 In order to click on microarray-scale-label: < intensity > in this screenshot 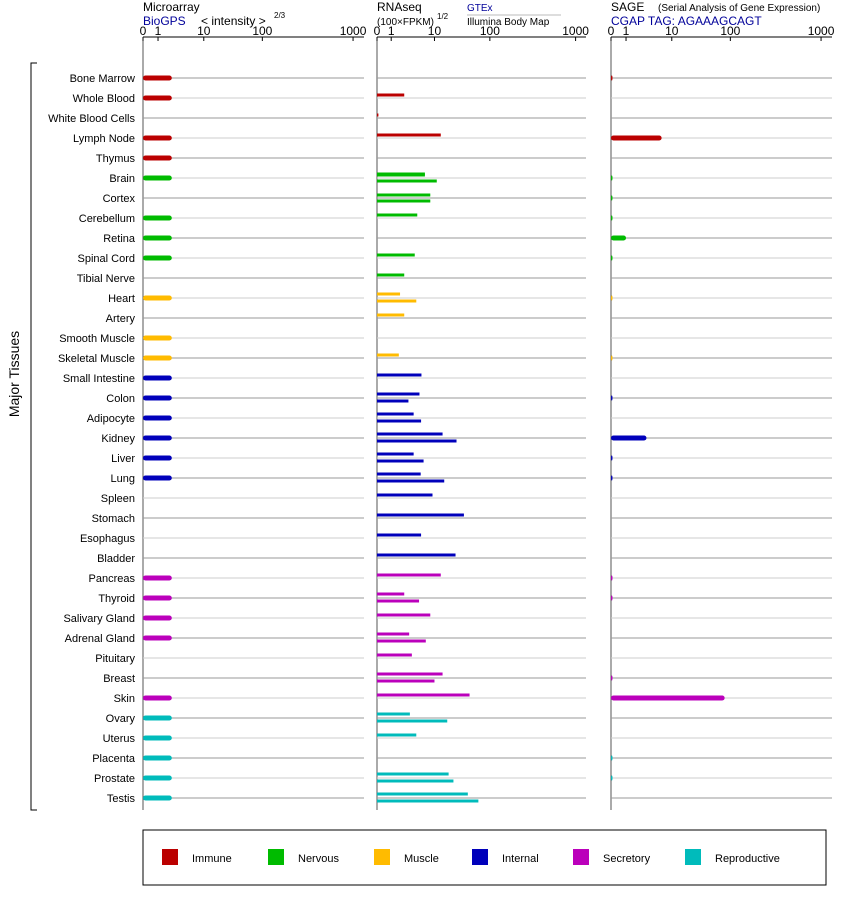, I will do `click(233, 21)`.